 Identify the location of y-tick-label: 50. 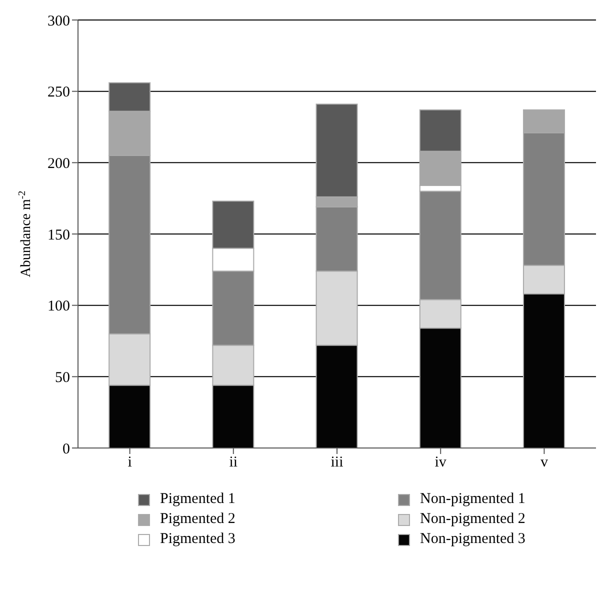
(62, 378).